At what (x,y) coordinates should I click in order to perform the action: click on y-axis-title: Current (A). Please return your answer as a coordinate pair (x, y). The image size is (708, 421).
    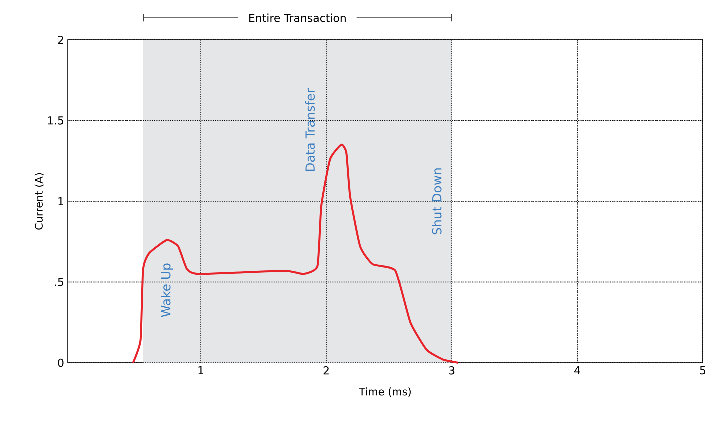
    Looking at the image, I should click on (39, 201).